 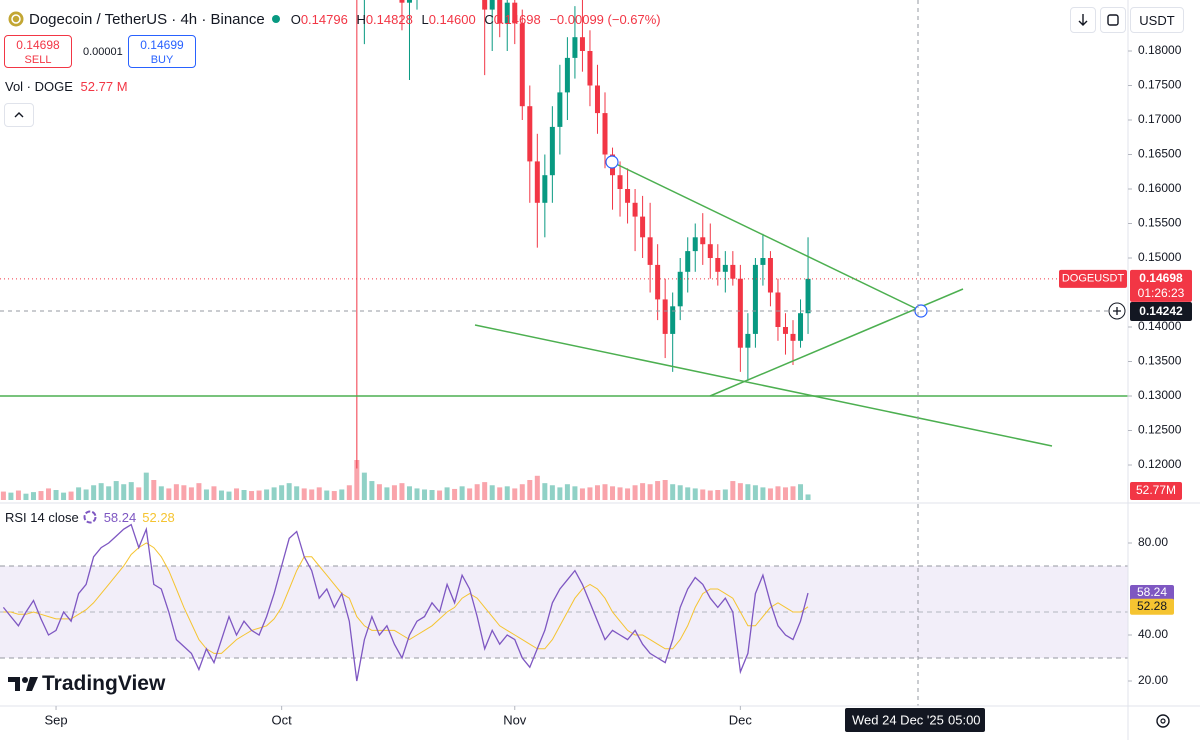 I want to click on symbol-label: DOGEUSDT, so click(x=1093, y=279).